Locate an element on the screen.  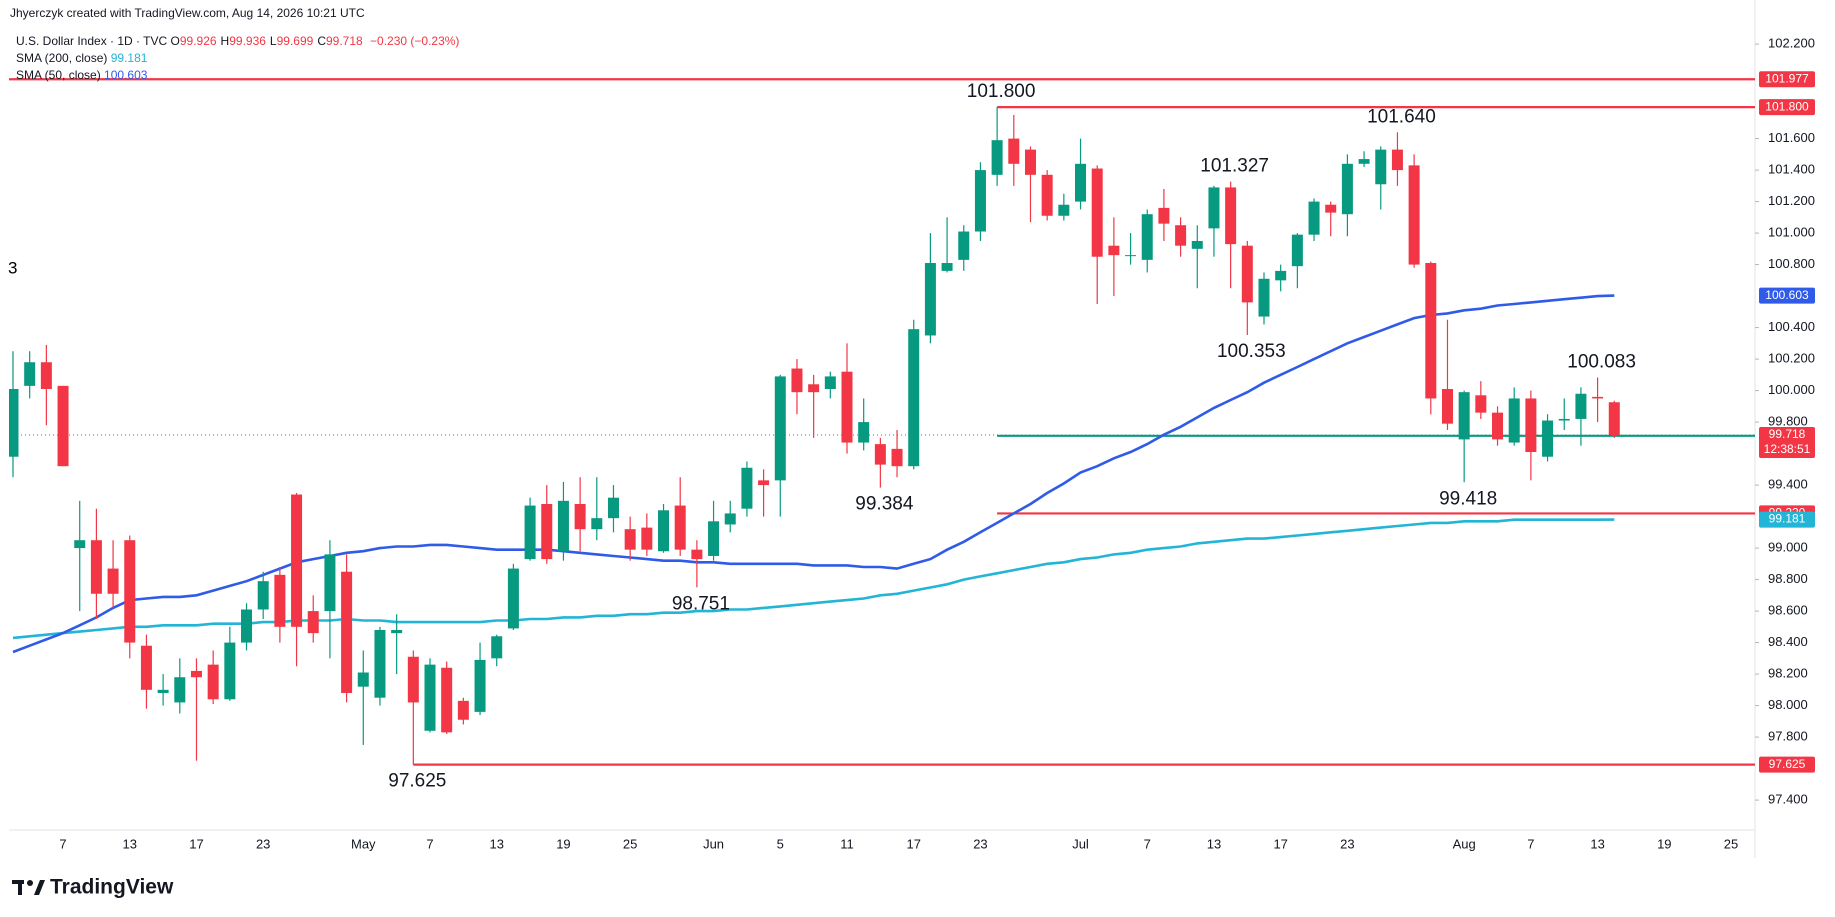
price-box-label: 101.800 is located at coordinates (1787, 106).